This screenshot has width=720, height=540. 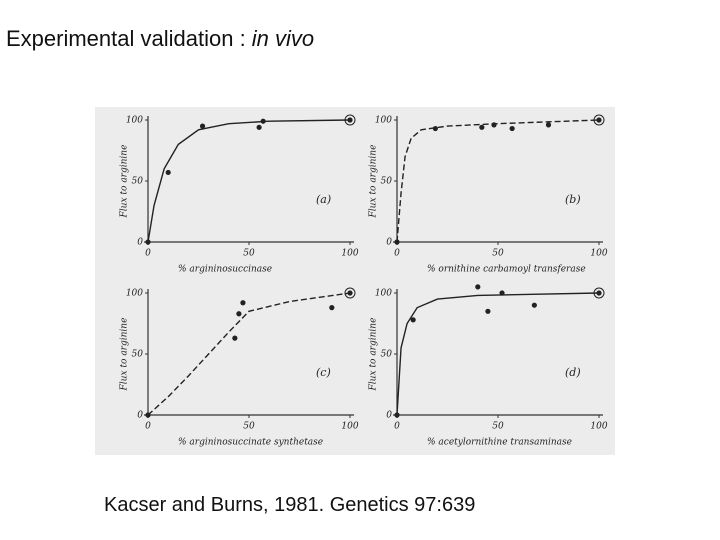 I want to click on title-emphasis: in vivo, so click(x=283, y=38).